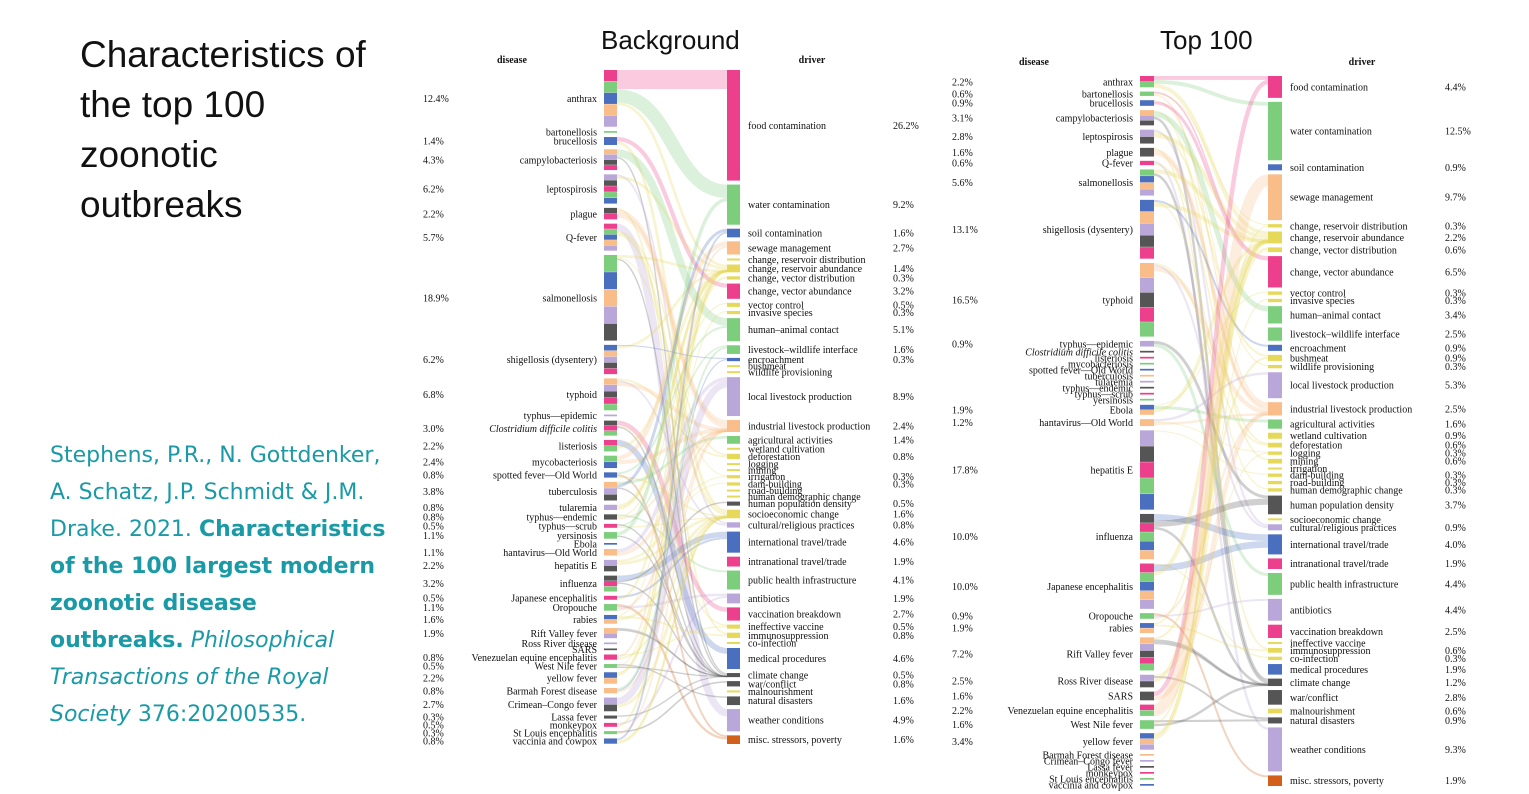 The width and height of the screenshot is (1529, 794). I want to click on citation-volume: 376:20200535., so click(222, 714).